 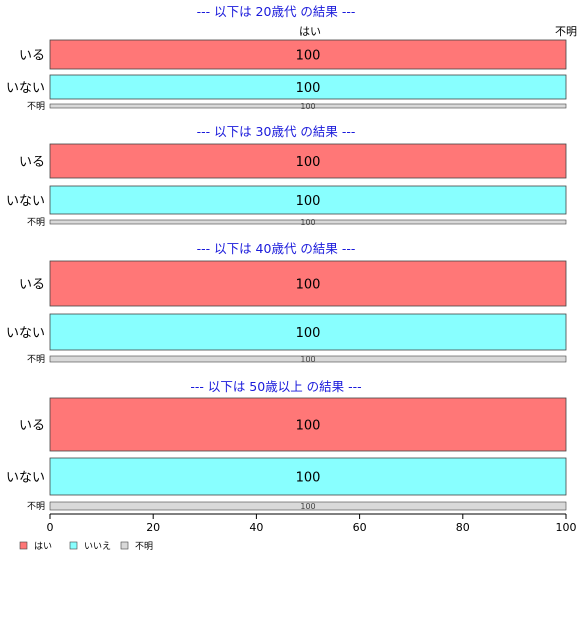 I want to click on x-tick-label: 100, so click(x=566, y=527).